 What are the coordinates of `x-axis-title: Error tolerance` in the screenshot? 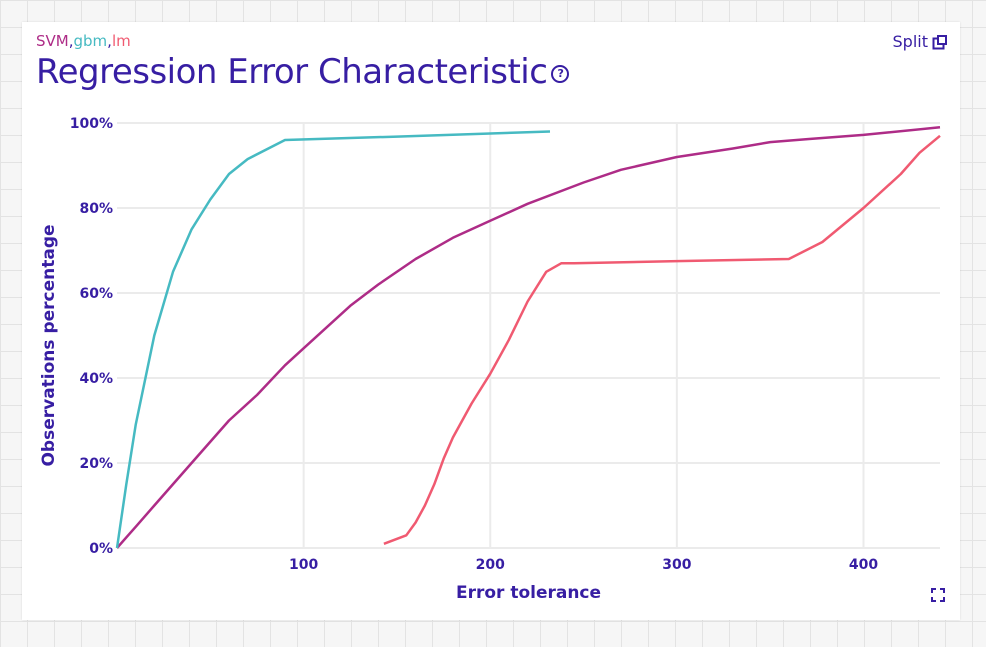 It's located at (528, 593).